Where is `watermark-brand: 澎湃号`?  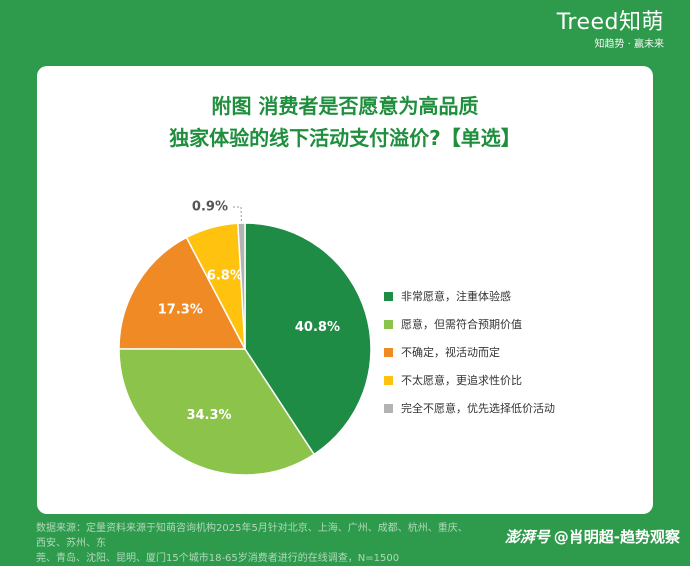
watermark-brand: 澎湃号 is located at coordinates (527, 537).